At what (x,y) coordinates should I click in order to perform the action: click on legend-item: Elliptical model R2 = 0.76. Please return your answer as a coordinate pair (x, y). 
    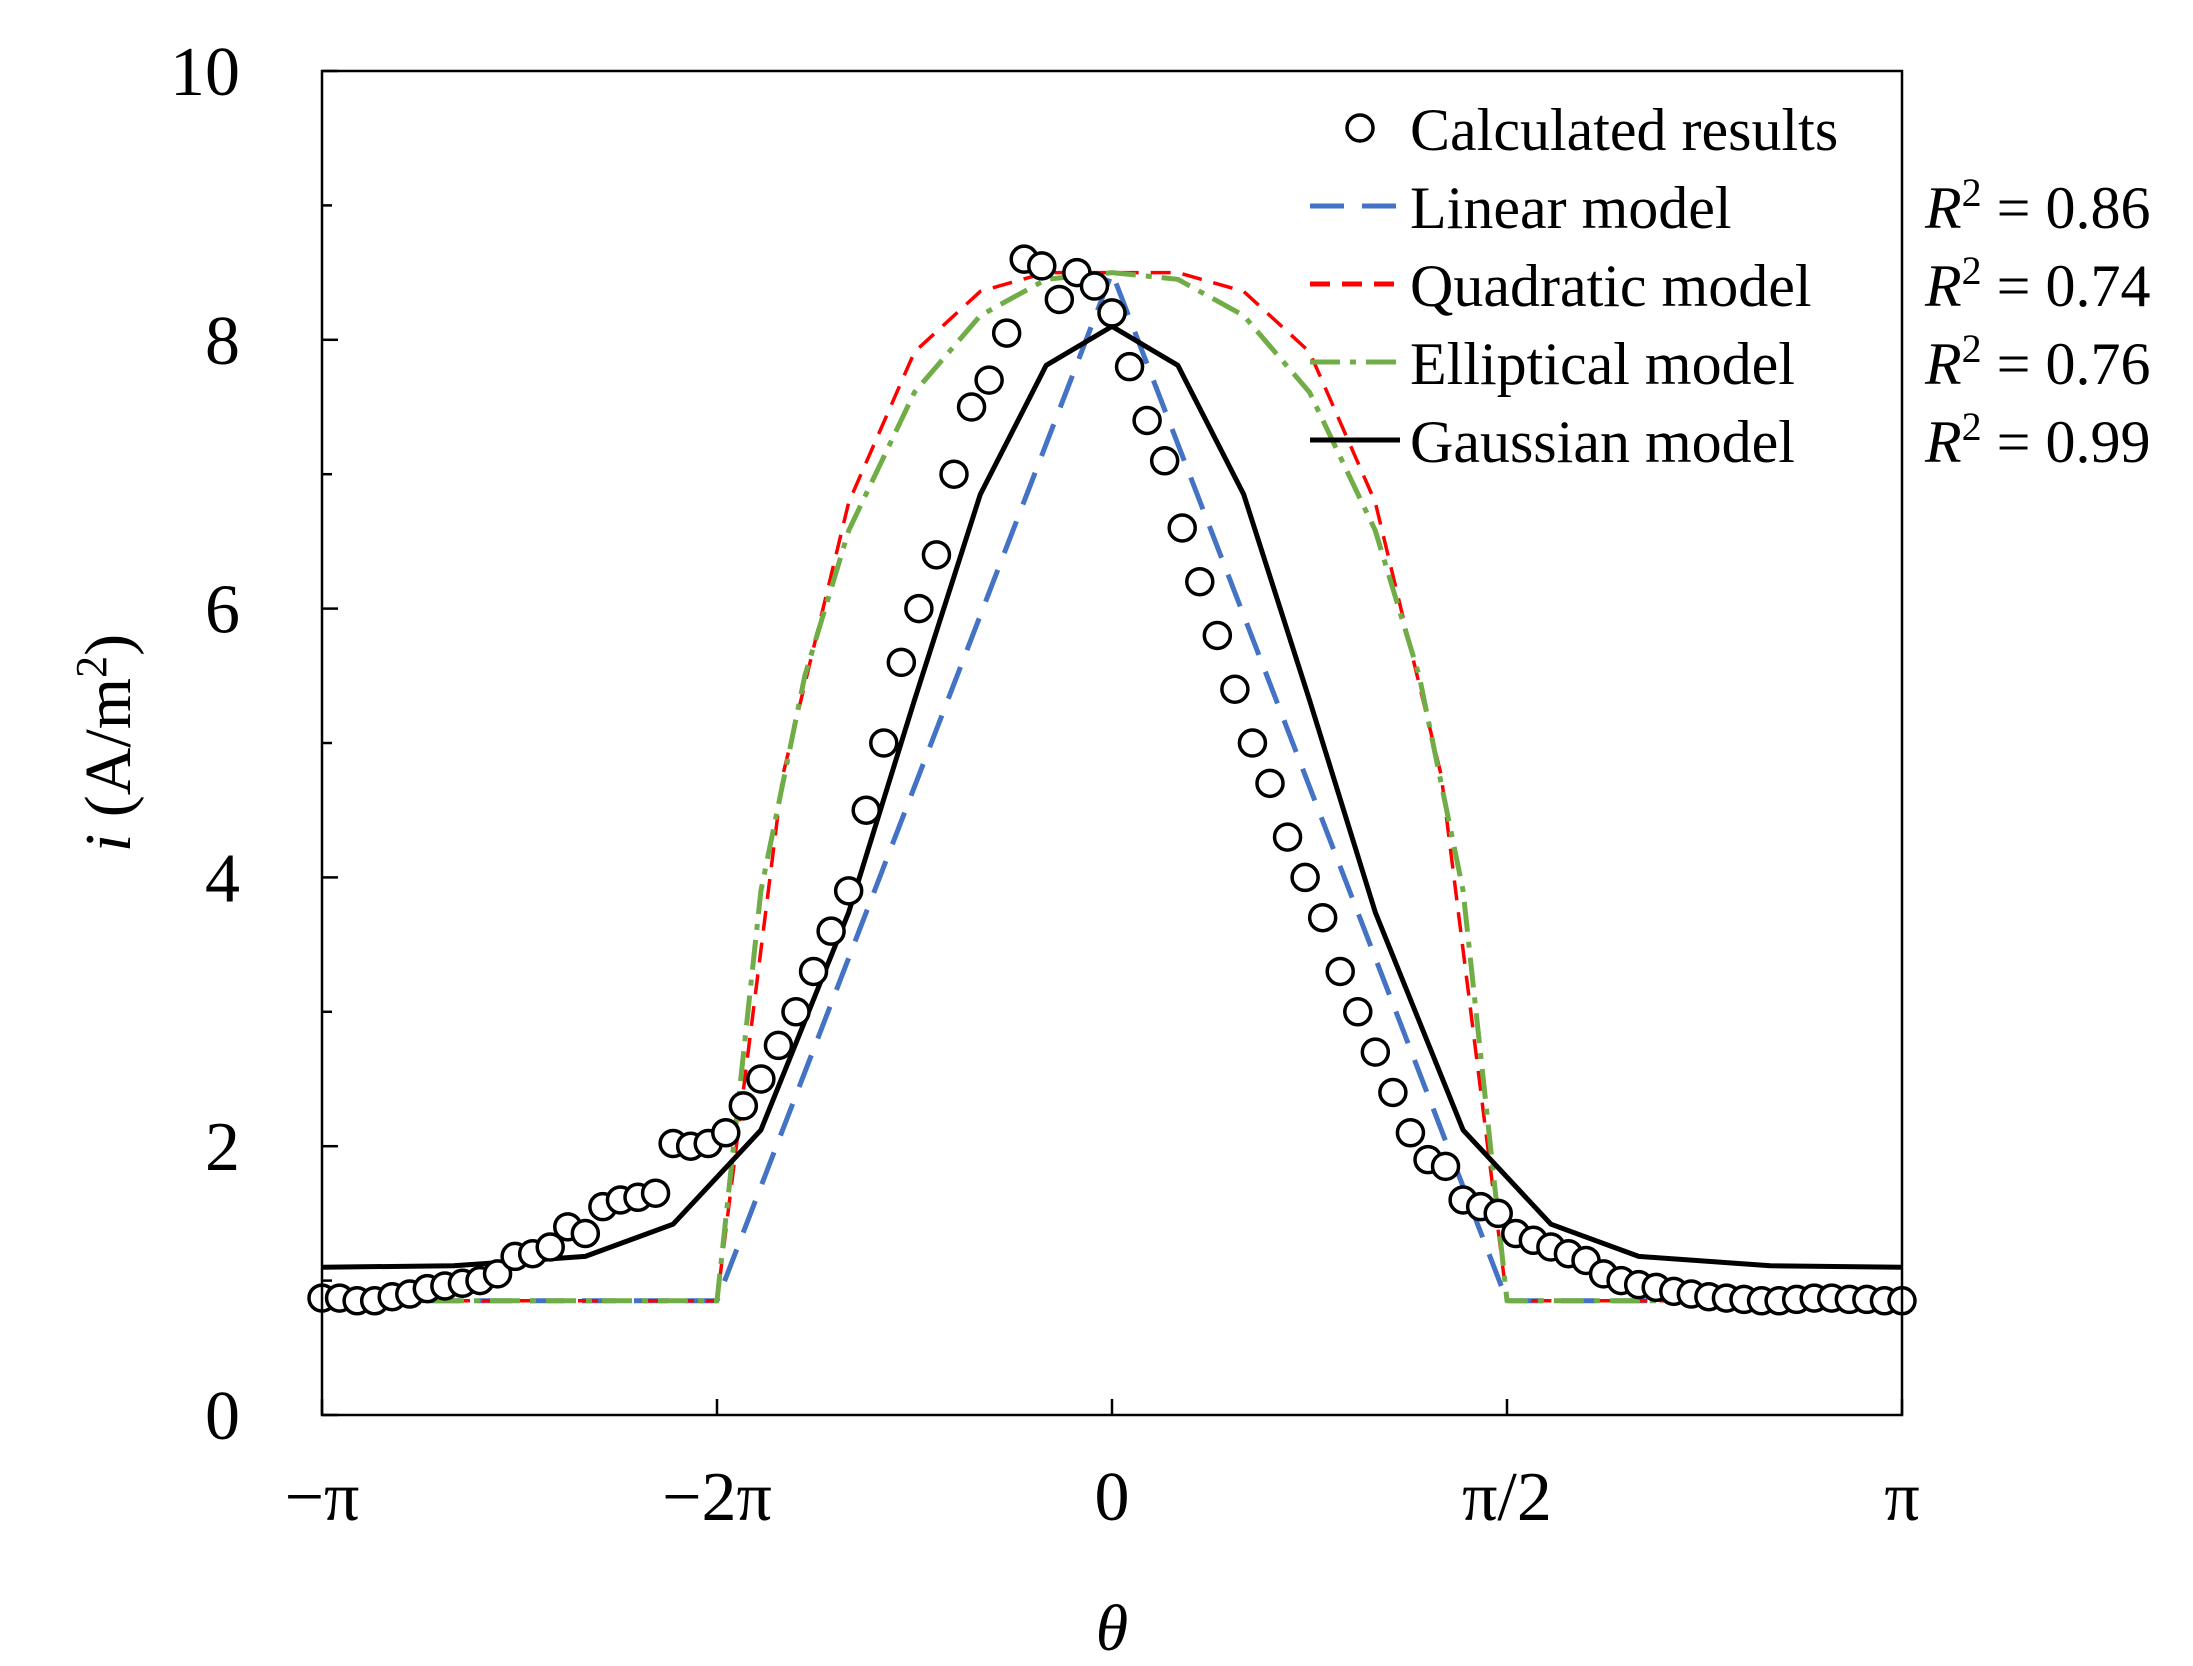
    Looking at the image, I should click on (1730, 361).